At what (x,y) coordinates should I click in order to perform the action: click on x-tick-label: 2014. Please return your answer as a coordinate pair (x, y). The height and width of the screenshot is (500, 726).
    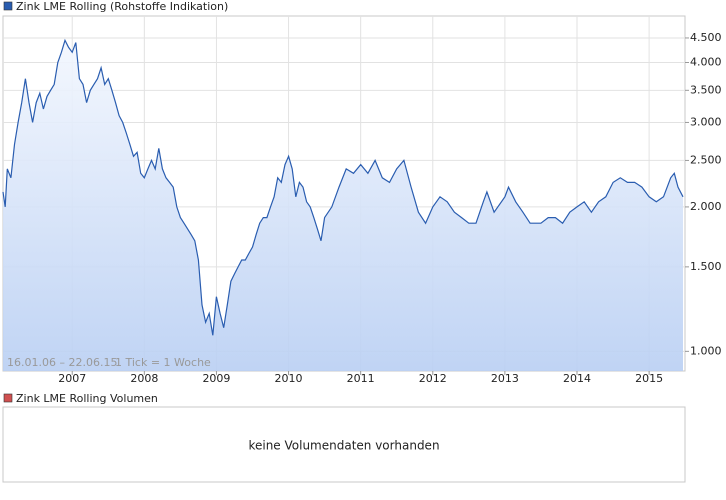
    Looking at the image, I should click on (577, 378).